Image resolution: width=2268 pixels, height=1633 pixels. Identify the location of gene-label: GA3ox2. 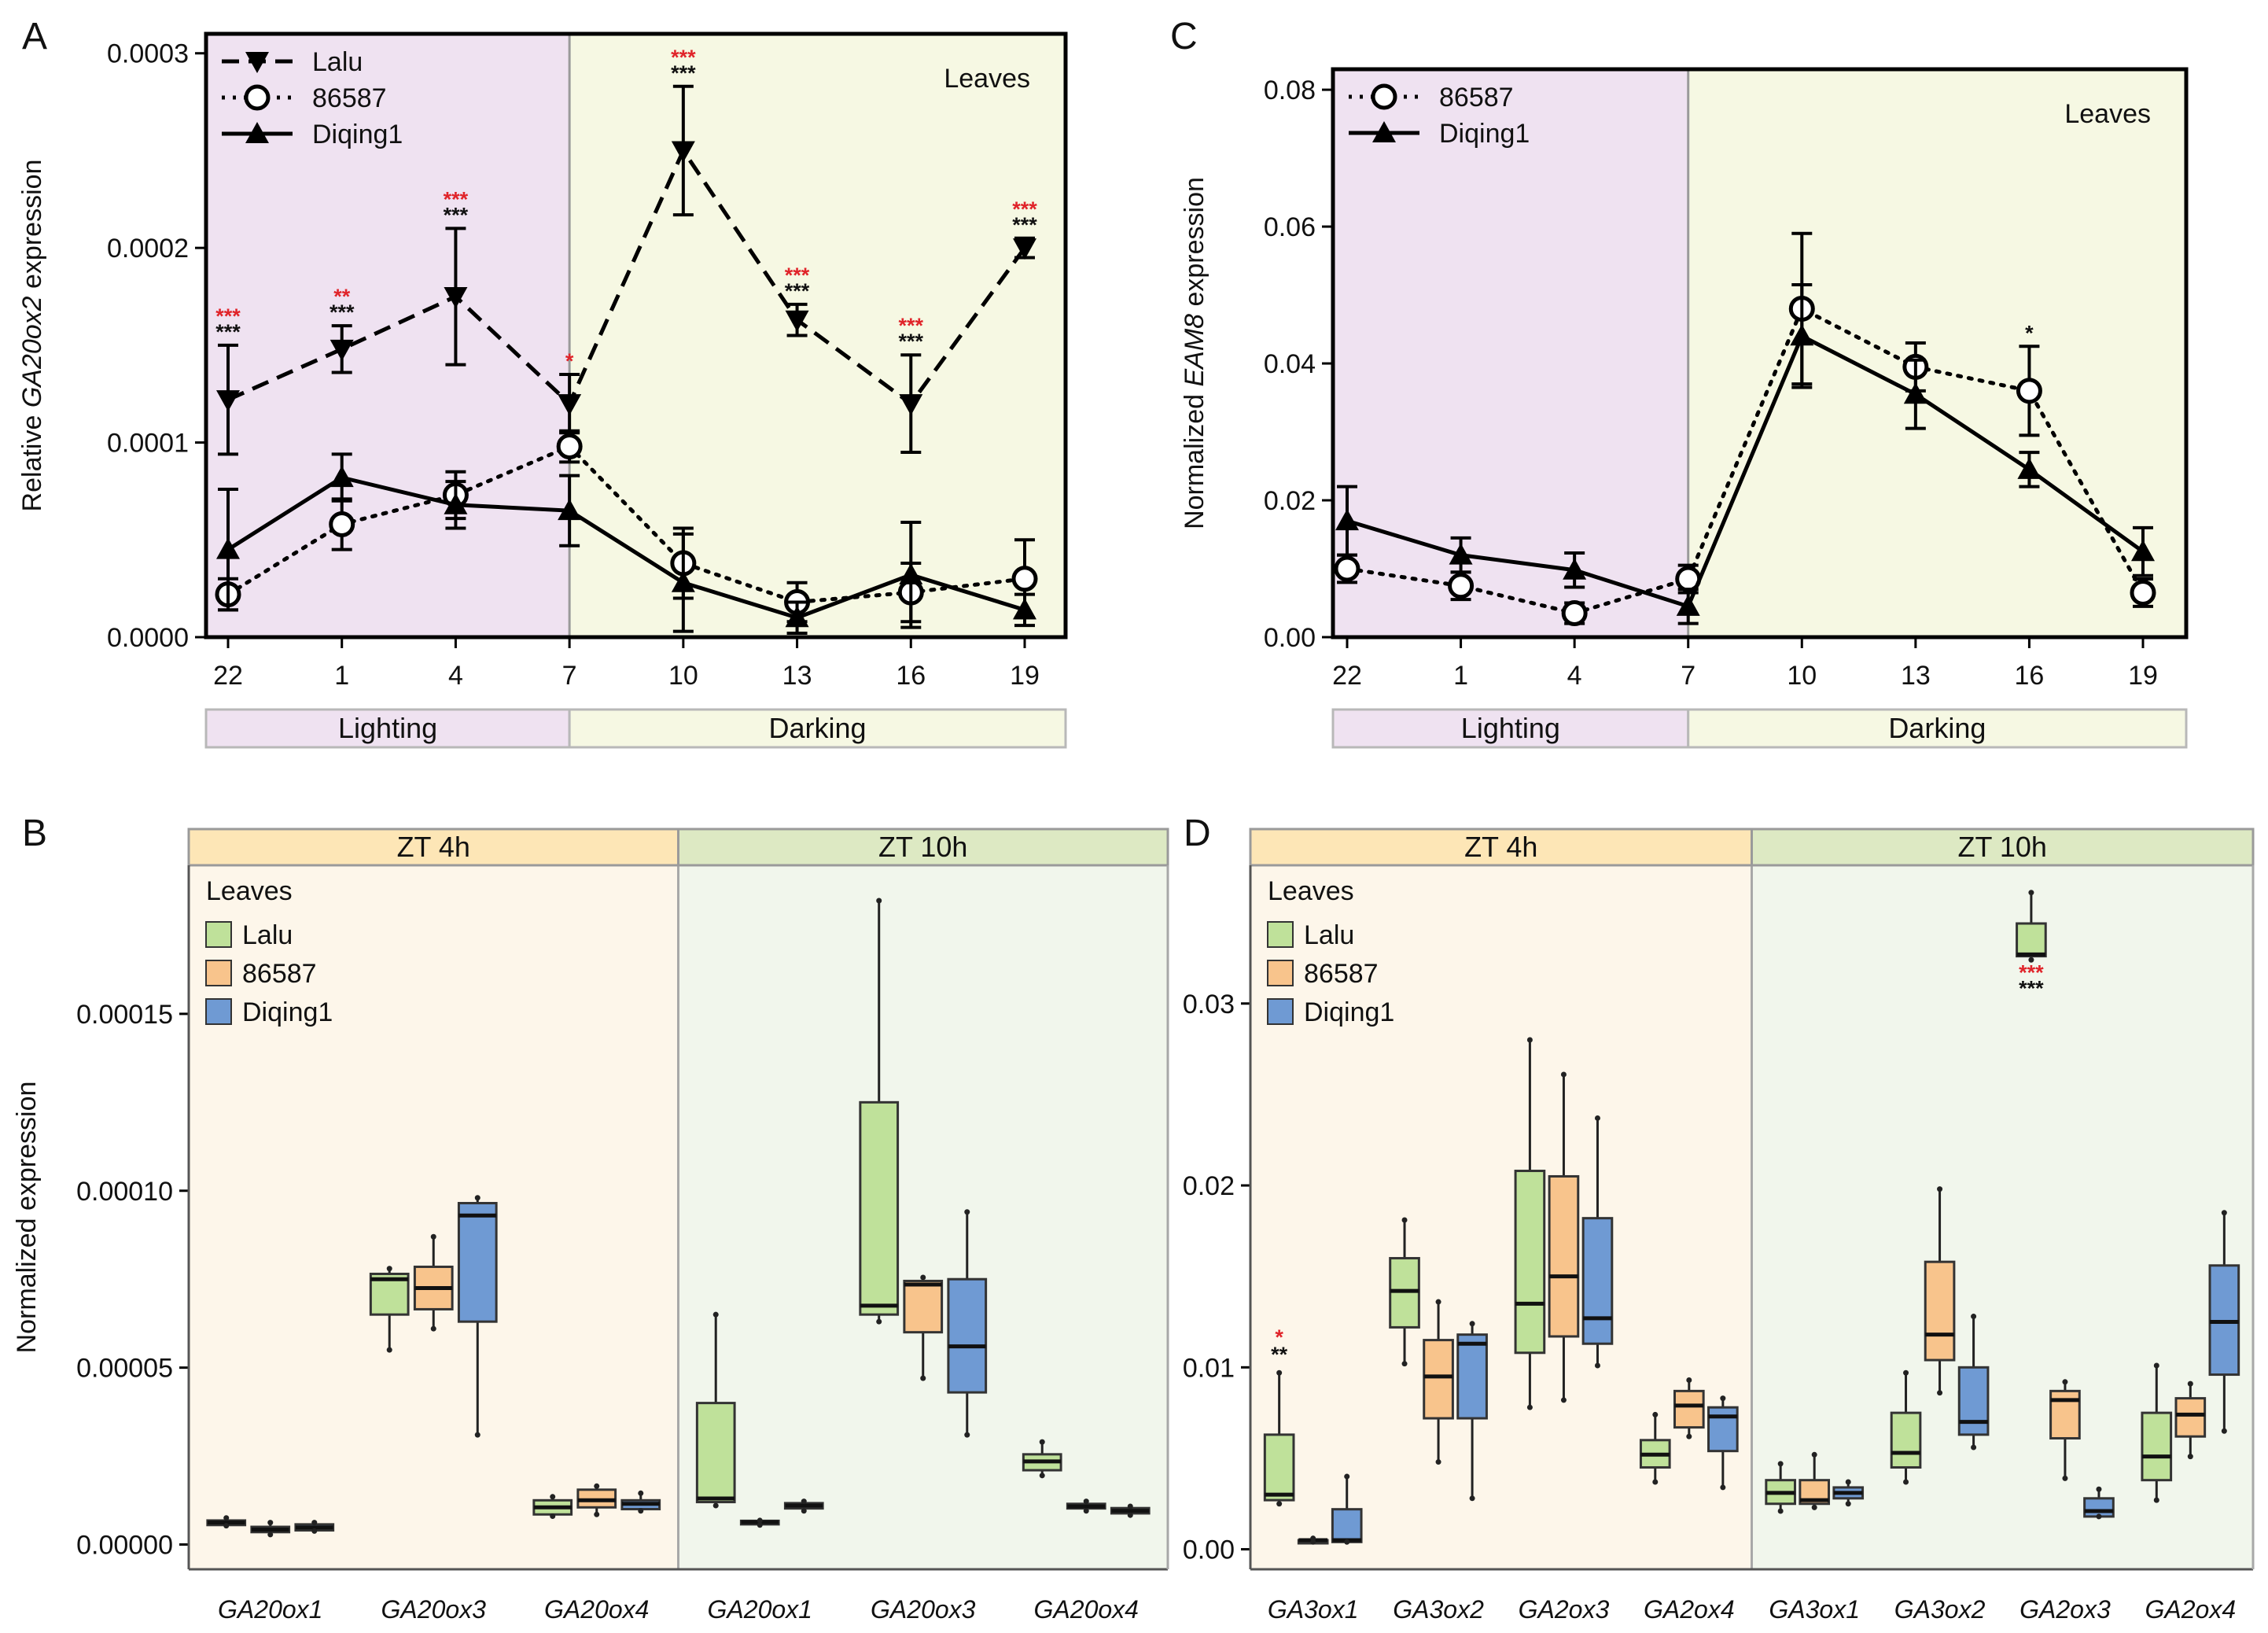
(1940, 1609).